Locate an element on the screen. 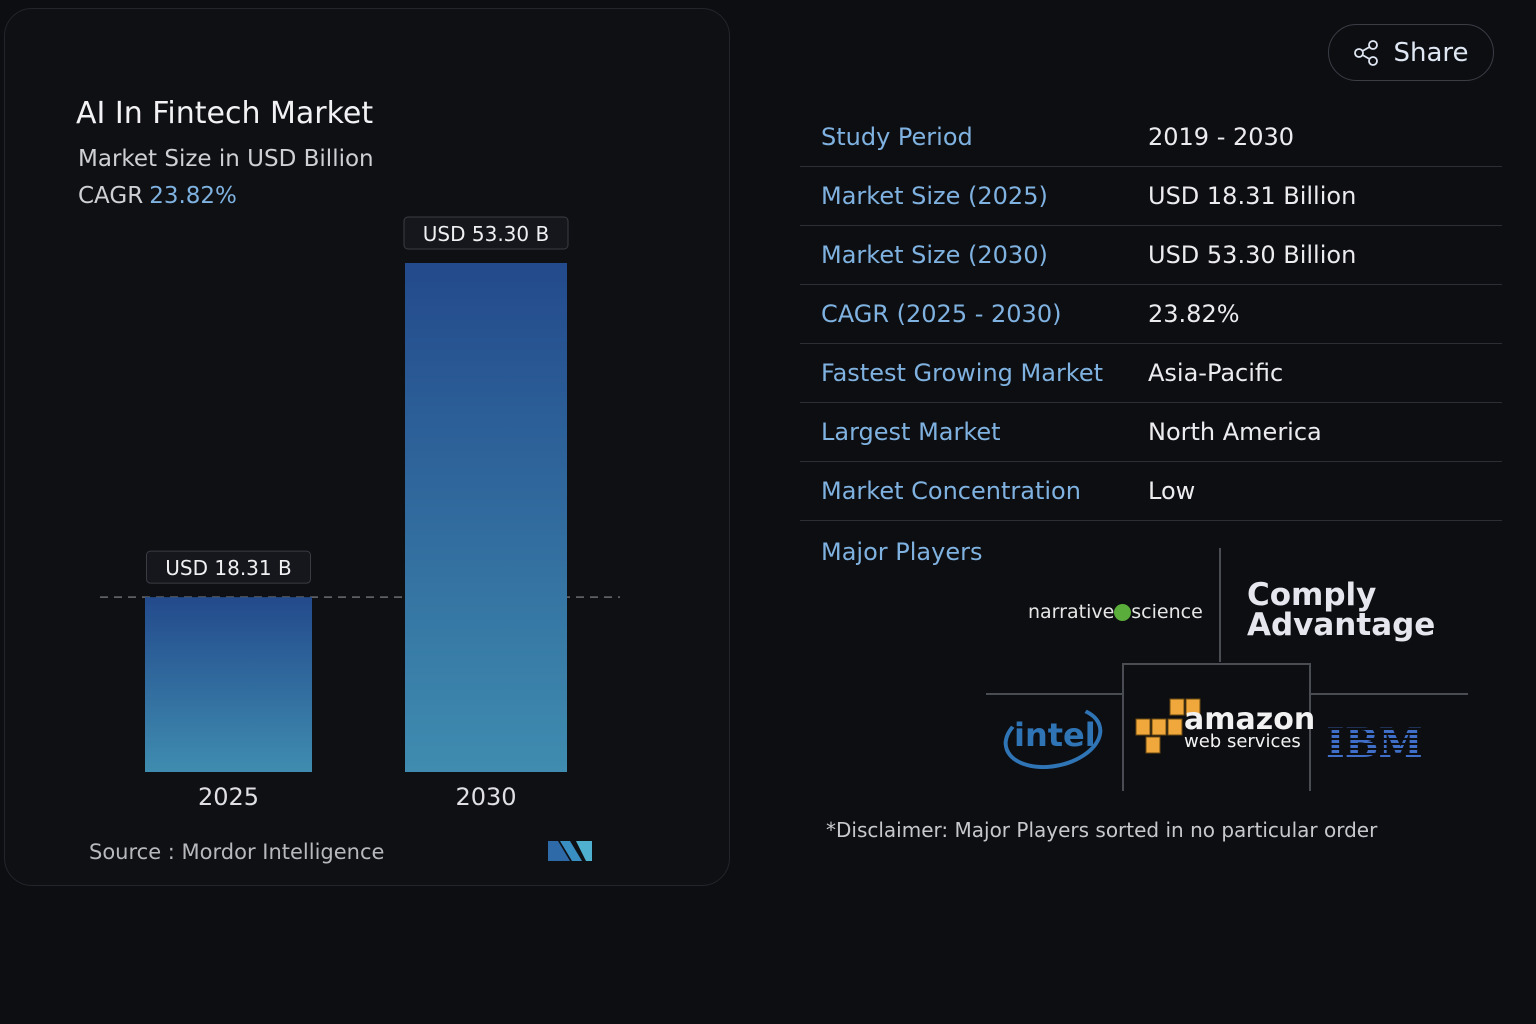 Image resolution: width=1536 pixels, height=1024 pixels. fact-value: Asia-Pacific is located at coordinates (1325, 373).